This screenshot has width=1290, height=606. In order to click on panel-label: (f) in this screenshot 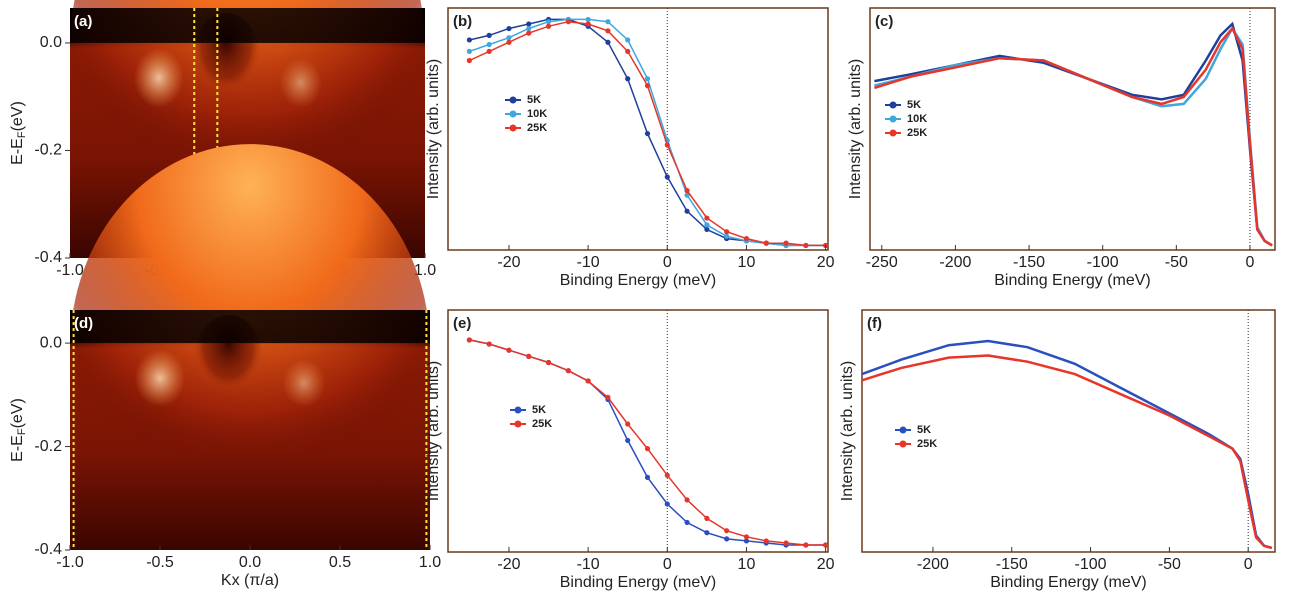, I will do `click(874, 323)`.